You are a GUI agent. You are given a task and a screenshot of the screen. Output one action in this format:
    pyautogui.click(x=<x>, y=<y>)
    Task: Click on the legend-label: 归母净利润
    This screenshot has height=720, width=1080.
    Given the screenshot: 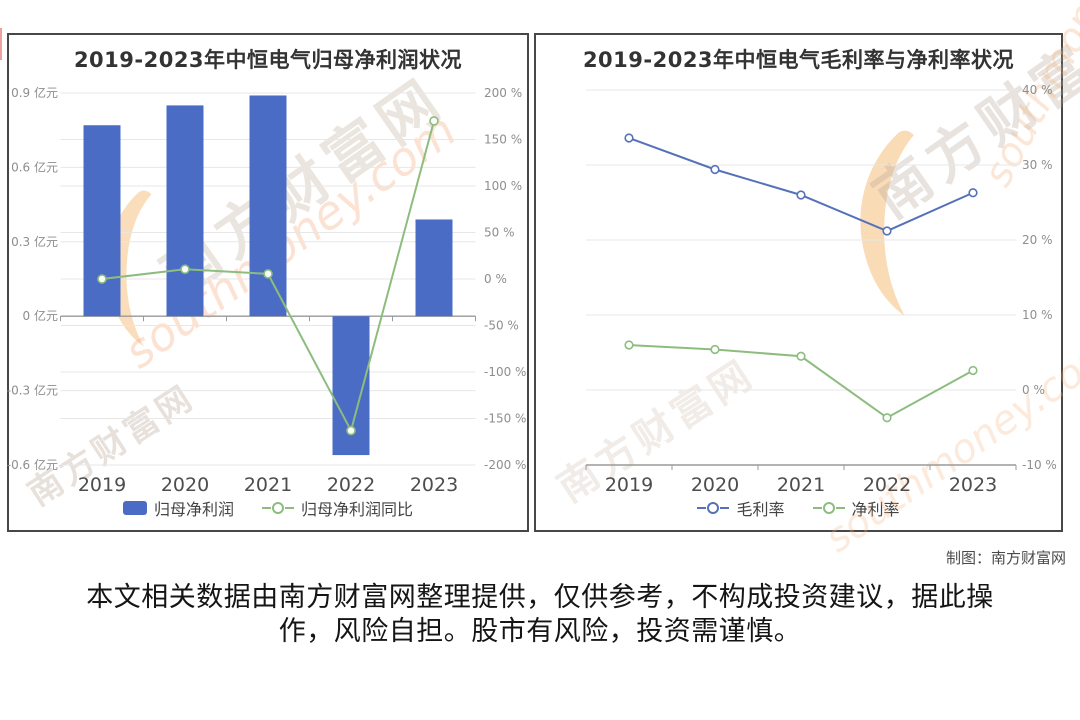 What is the action you would take?
    pyautogui.click(x=193, y=509)
    